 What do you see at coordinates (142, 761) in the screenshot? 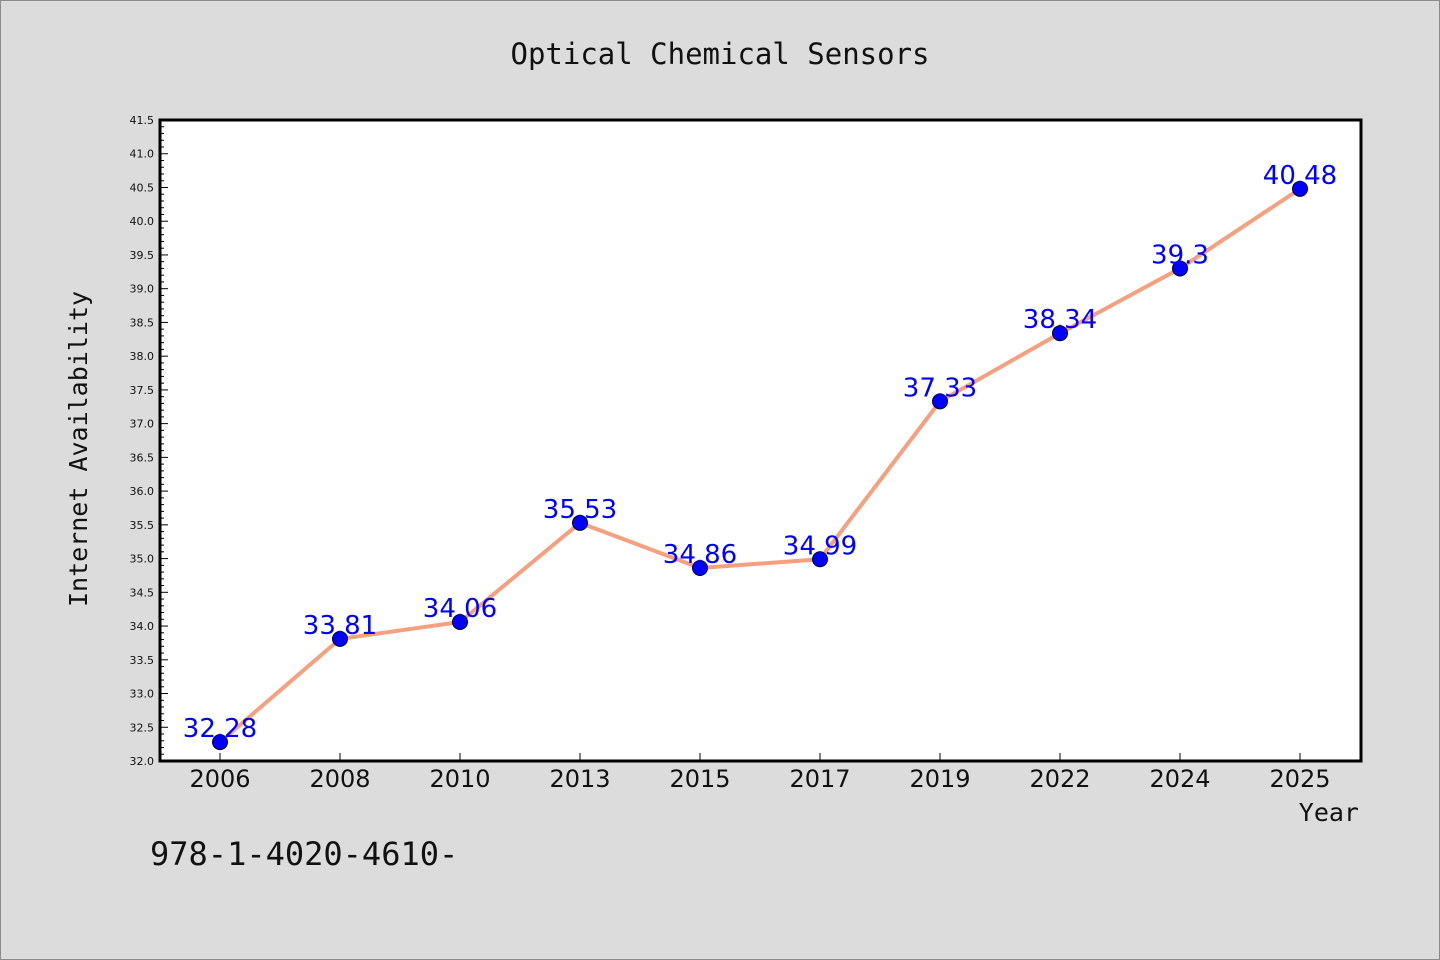
I see `y-tick-label: 32.0` at bounding box center [142, 761].